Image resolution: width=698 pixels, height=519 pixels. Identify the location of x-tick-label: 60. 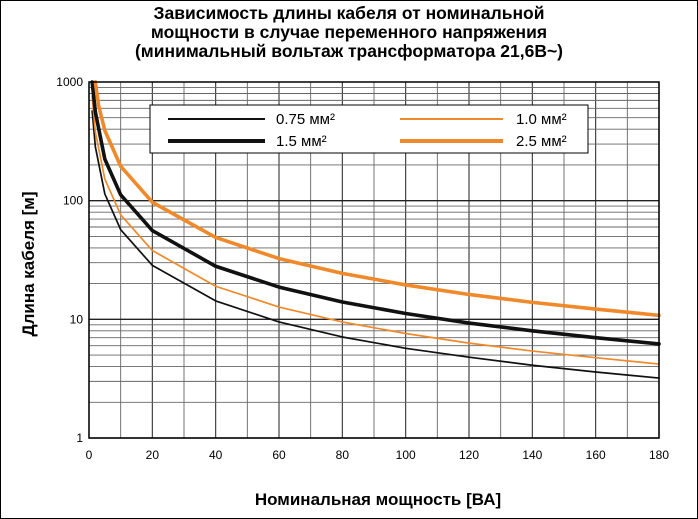
(279, 455).